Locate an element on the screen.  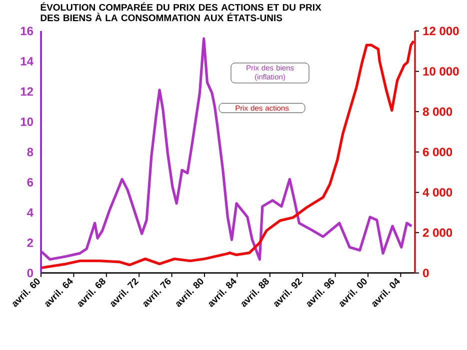
y-tick-label: 10 is located at coordinates (26, 122).